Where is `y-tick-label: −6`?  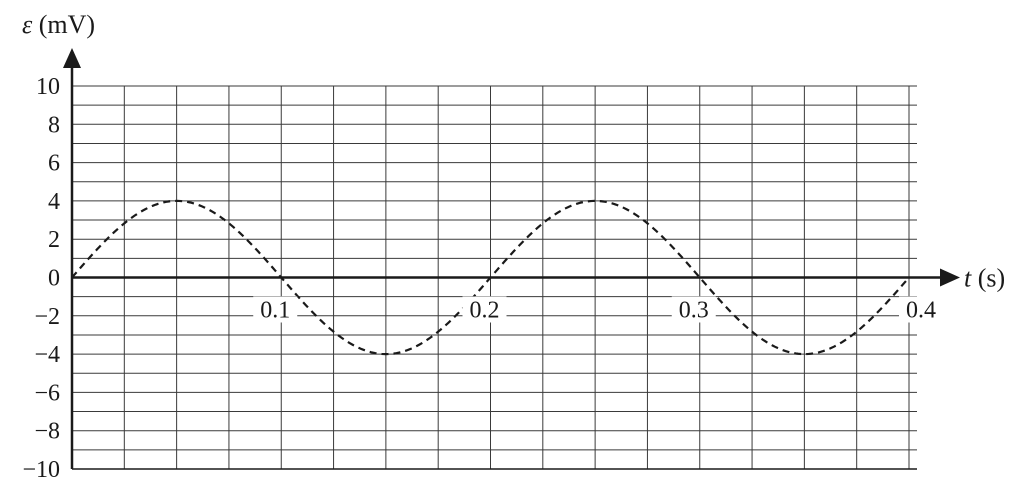 y-tick-label: −6 is located at coordinates (47, 393).